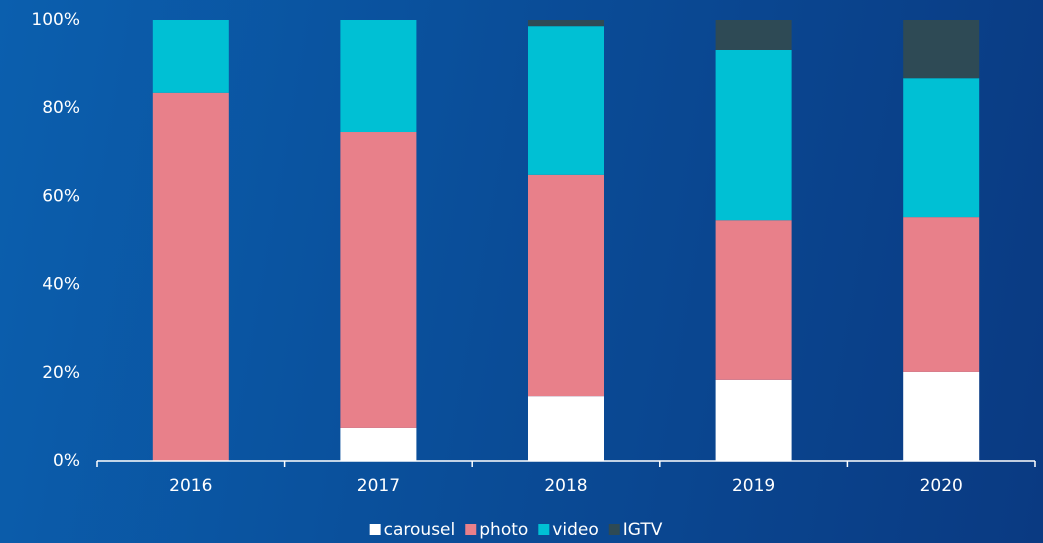  What do you see at coordinates (643, 530) in the screenshot?
I see `legend-label: IGTV` at bounding box center [643, 530].